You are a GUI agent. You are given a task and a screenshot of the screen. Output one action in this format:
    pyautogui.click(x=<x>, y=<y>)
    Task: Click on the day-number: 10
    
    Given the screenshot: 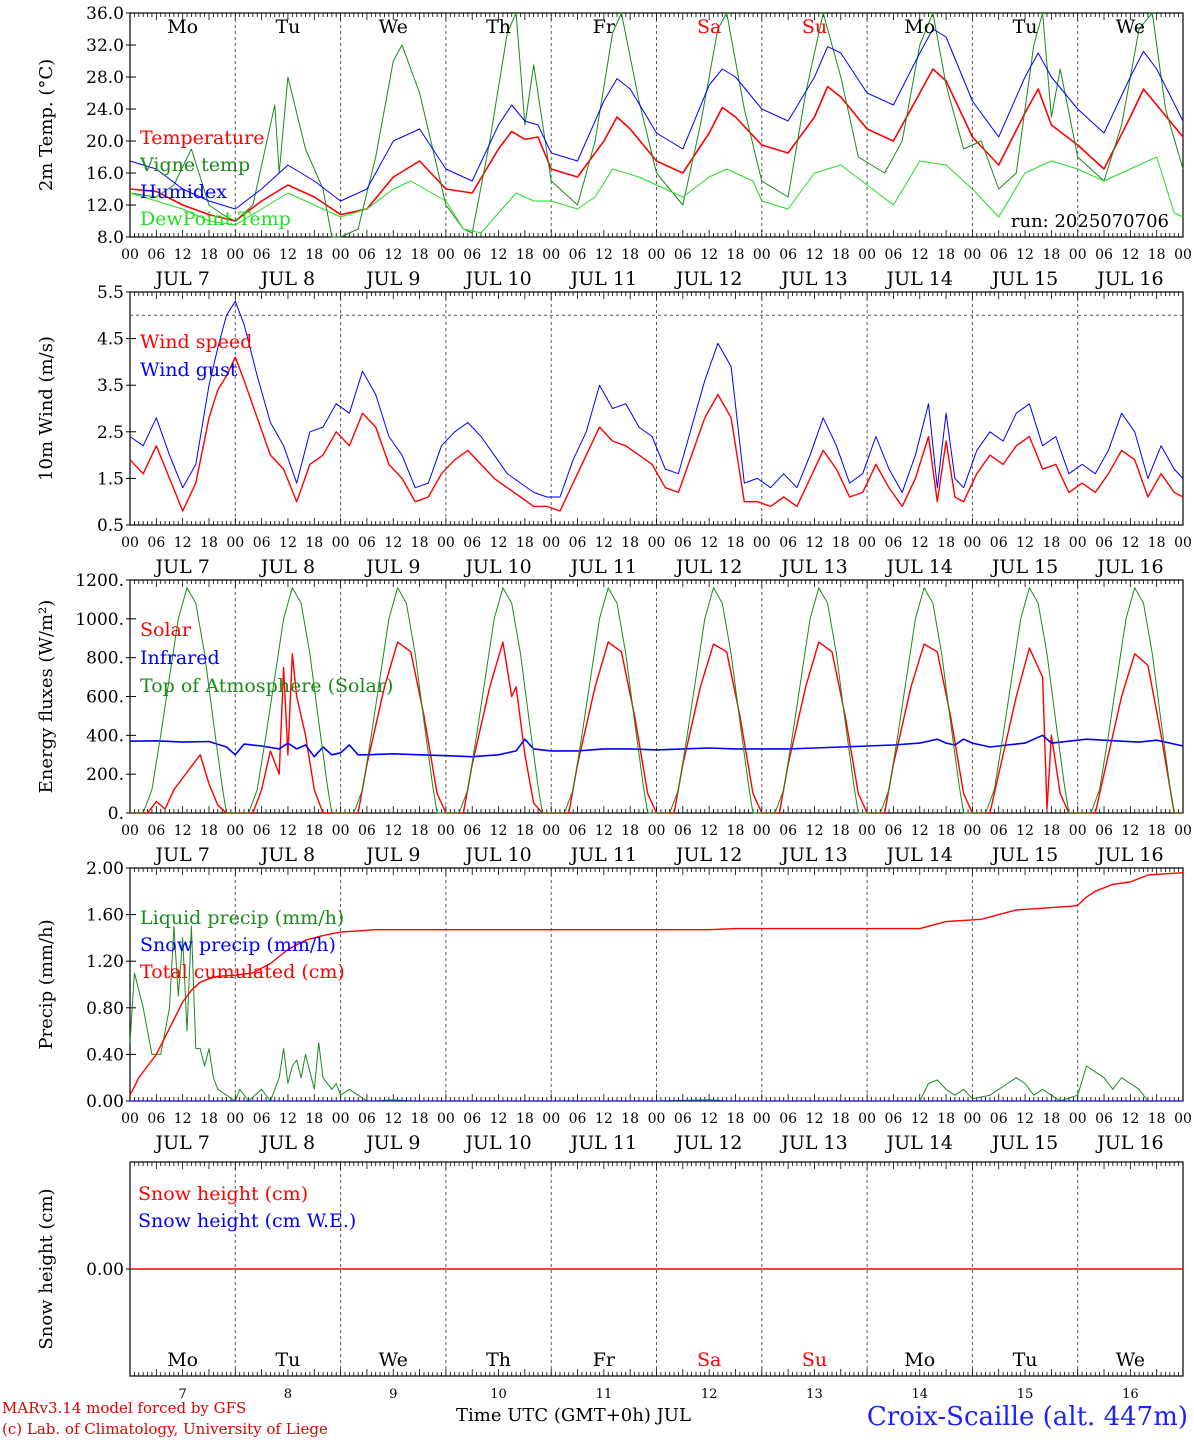 What is the action you would take?
    pyautogui.click(x=498, y=1394)
    